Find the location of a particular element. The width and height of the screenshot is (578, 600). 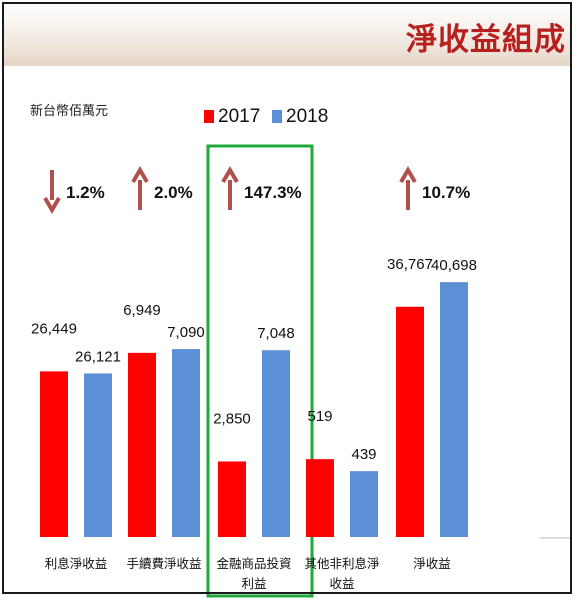

change-label-0: 1.2% is located at coordinates (85, 192).